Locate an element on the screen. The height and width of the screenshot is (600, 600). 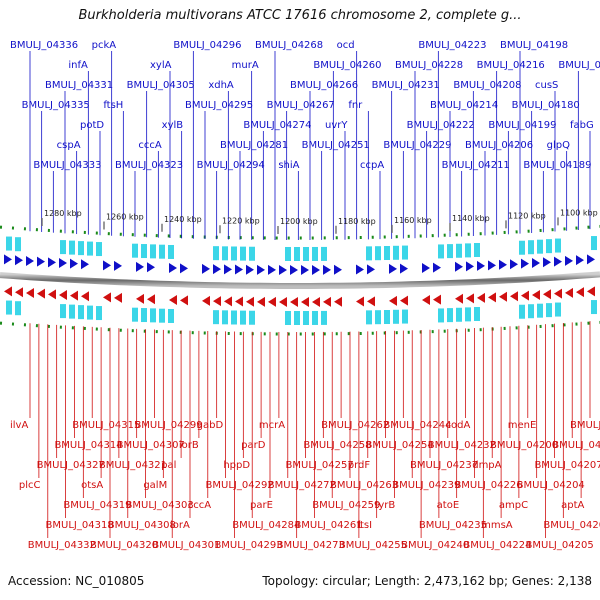
reverse-gene-label: BMULJ_04263 is located at coordinates (364, 485).